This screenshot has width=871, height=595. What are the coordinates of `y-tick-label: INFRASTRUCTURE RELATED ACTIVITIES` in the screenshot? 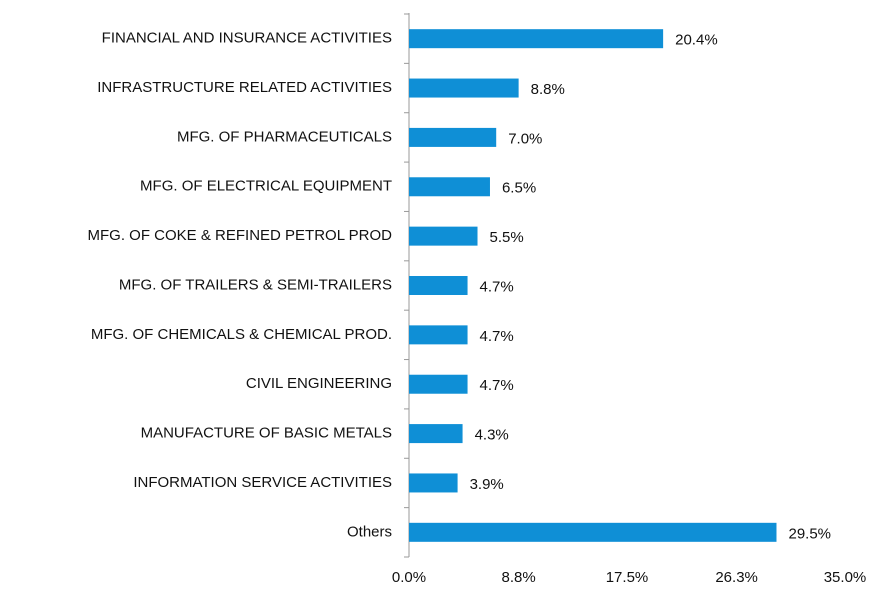 It's located at (244, 87).